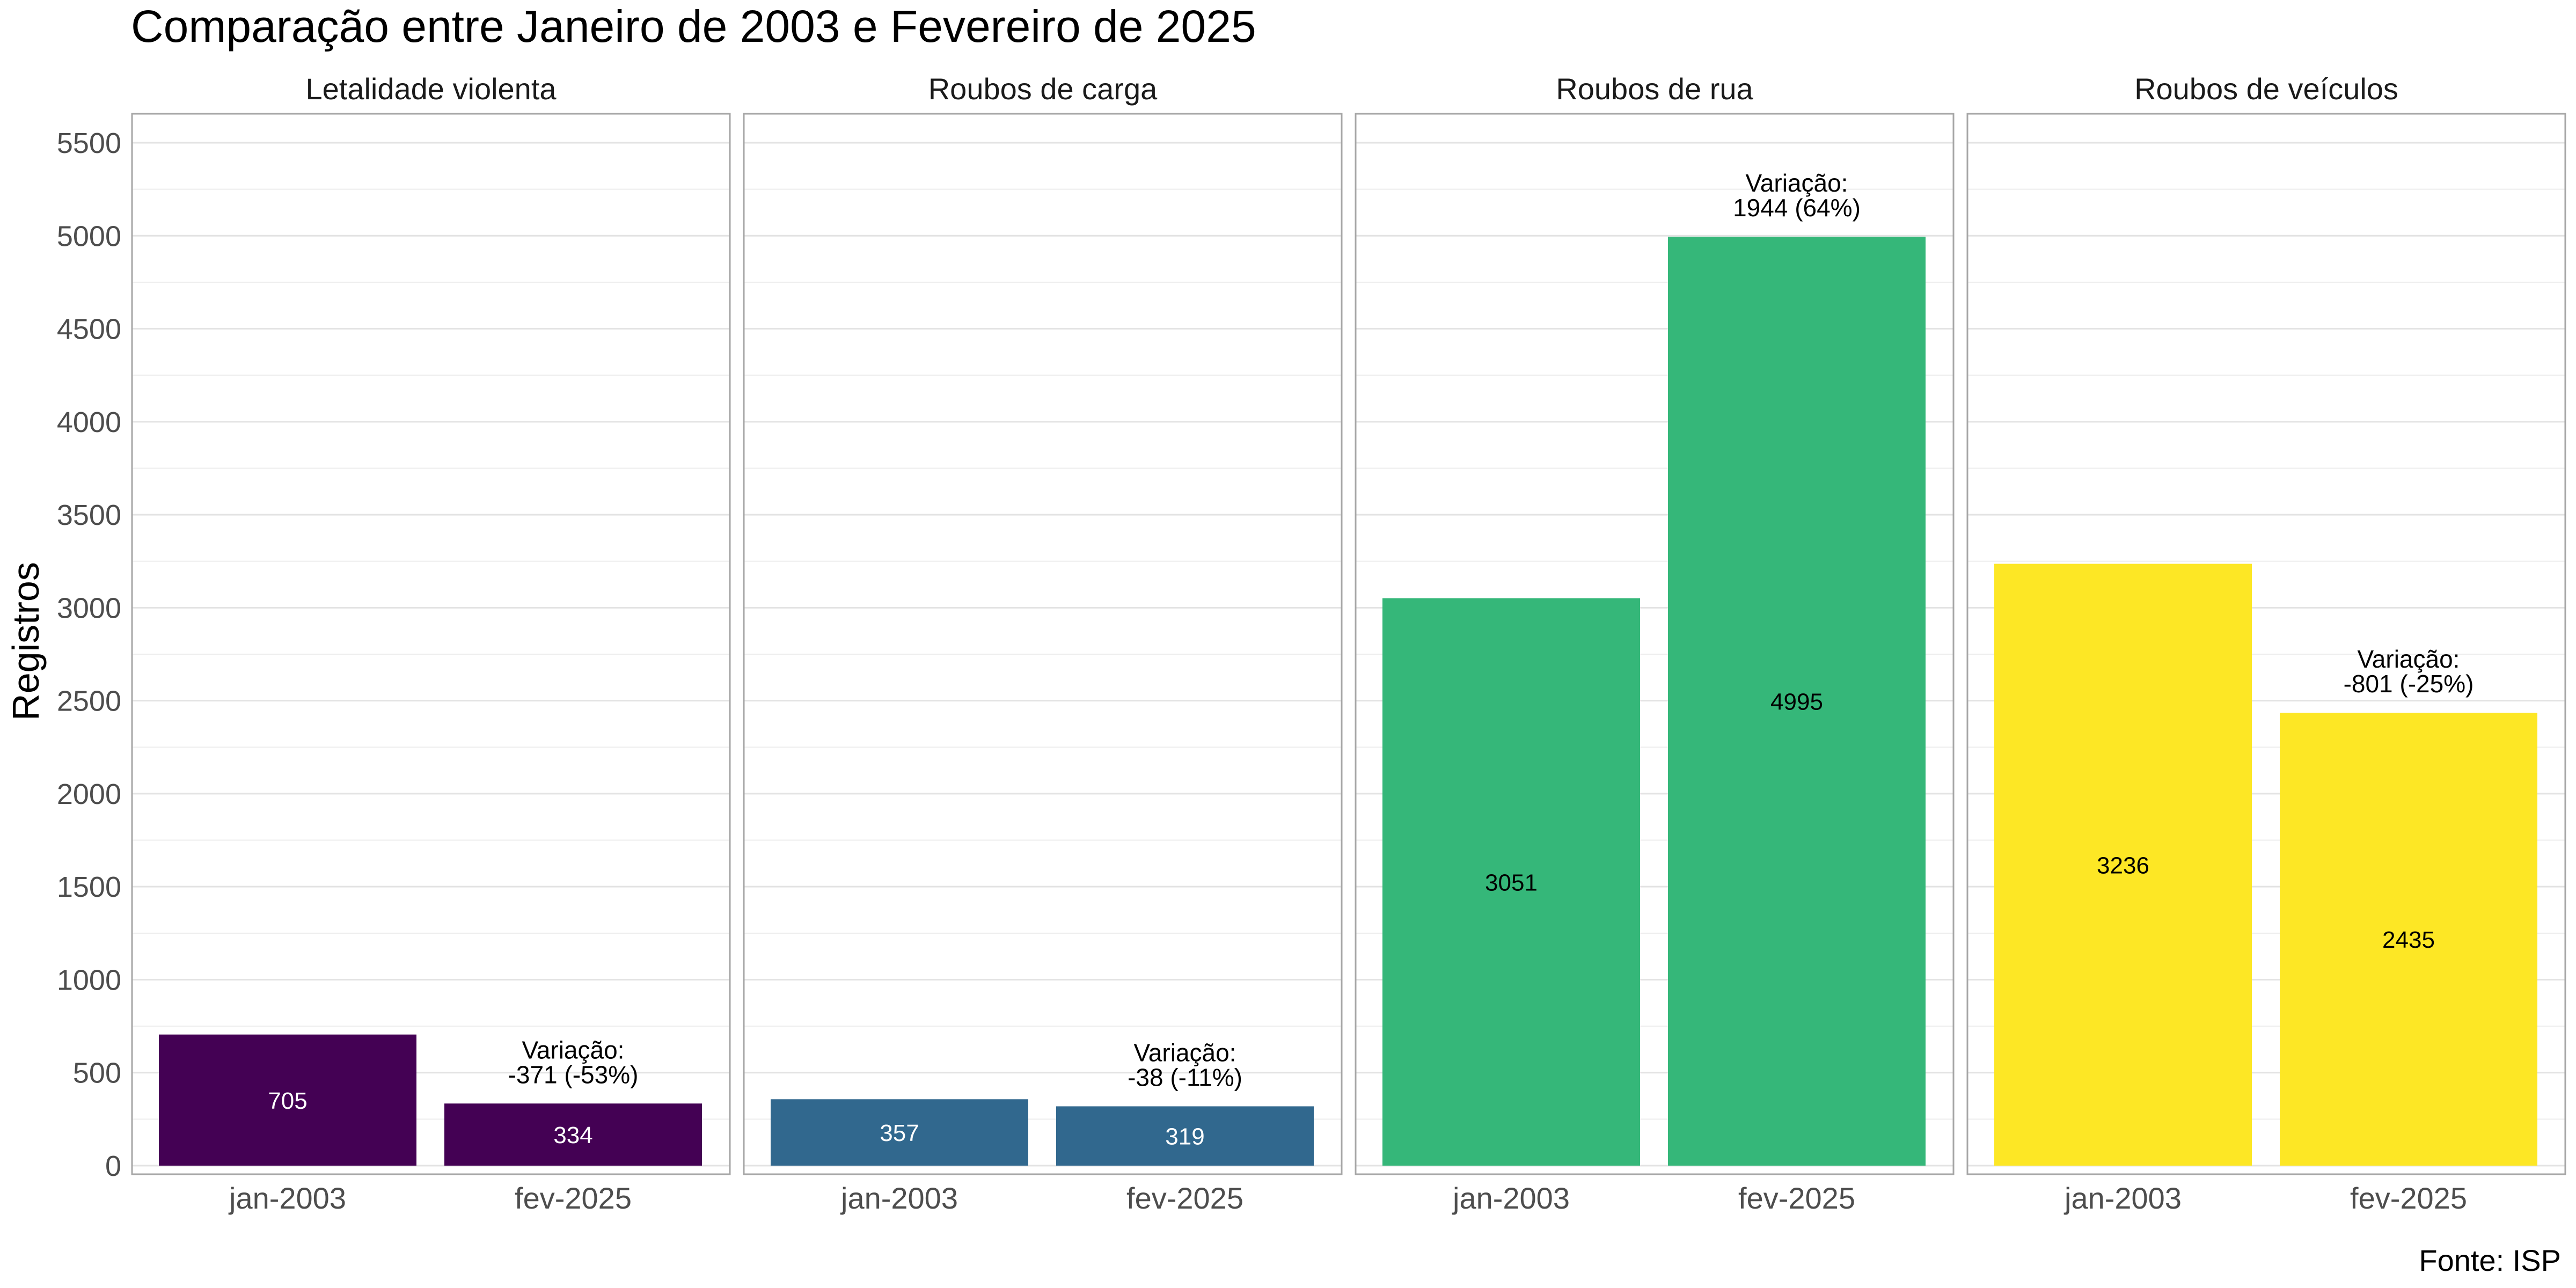 This screenshot has height=1288, width=2576. Describe the element at coordinates (2409, 684) in the screenshot. I see `variation-value: -801 (-25%)` at that location.